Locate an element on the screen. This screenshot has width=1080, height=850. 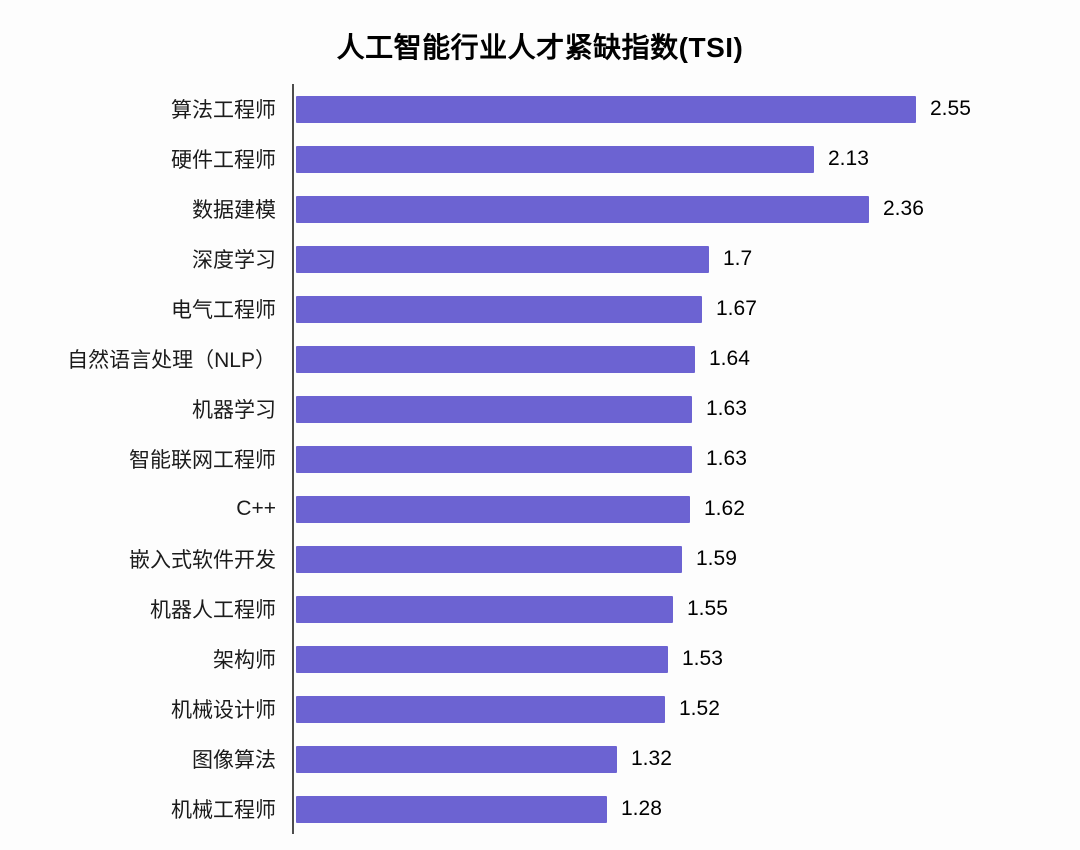
category-label: C++ is located at coordinates (256, 508).